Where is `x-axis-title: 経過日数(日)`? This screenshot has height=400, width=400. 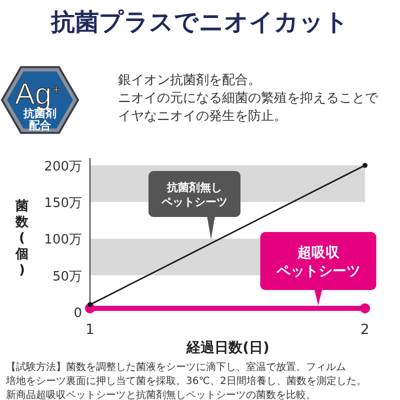
x-axis-title: 経過日数(日) is located at coordinates (228, 348).